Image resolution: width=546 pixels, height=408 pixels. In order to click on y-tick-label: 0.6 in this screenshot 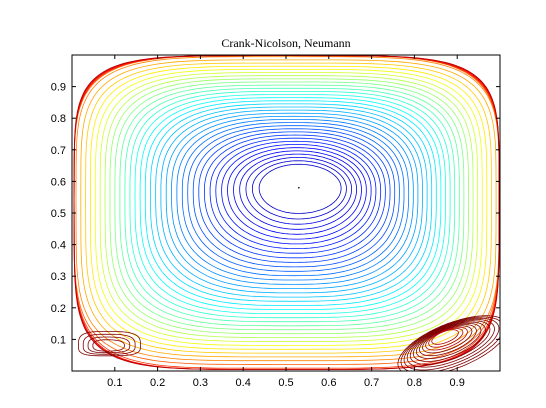, I will do `click(58, 182)`.